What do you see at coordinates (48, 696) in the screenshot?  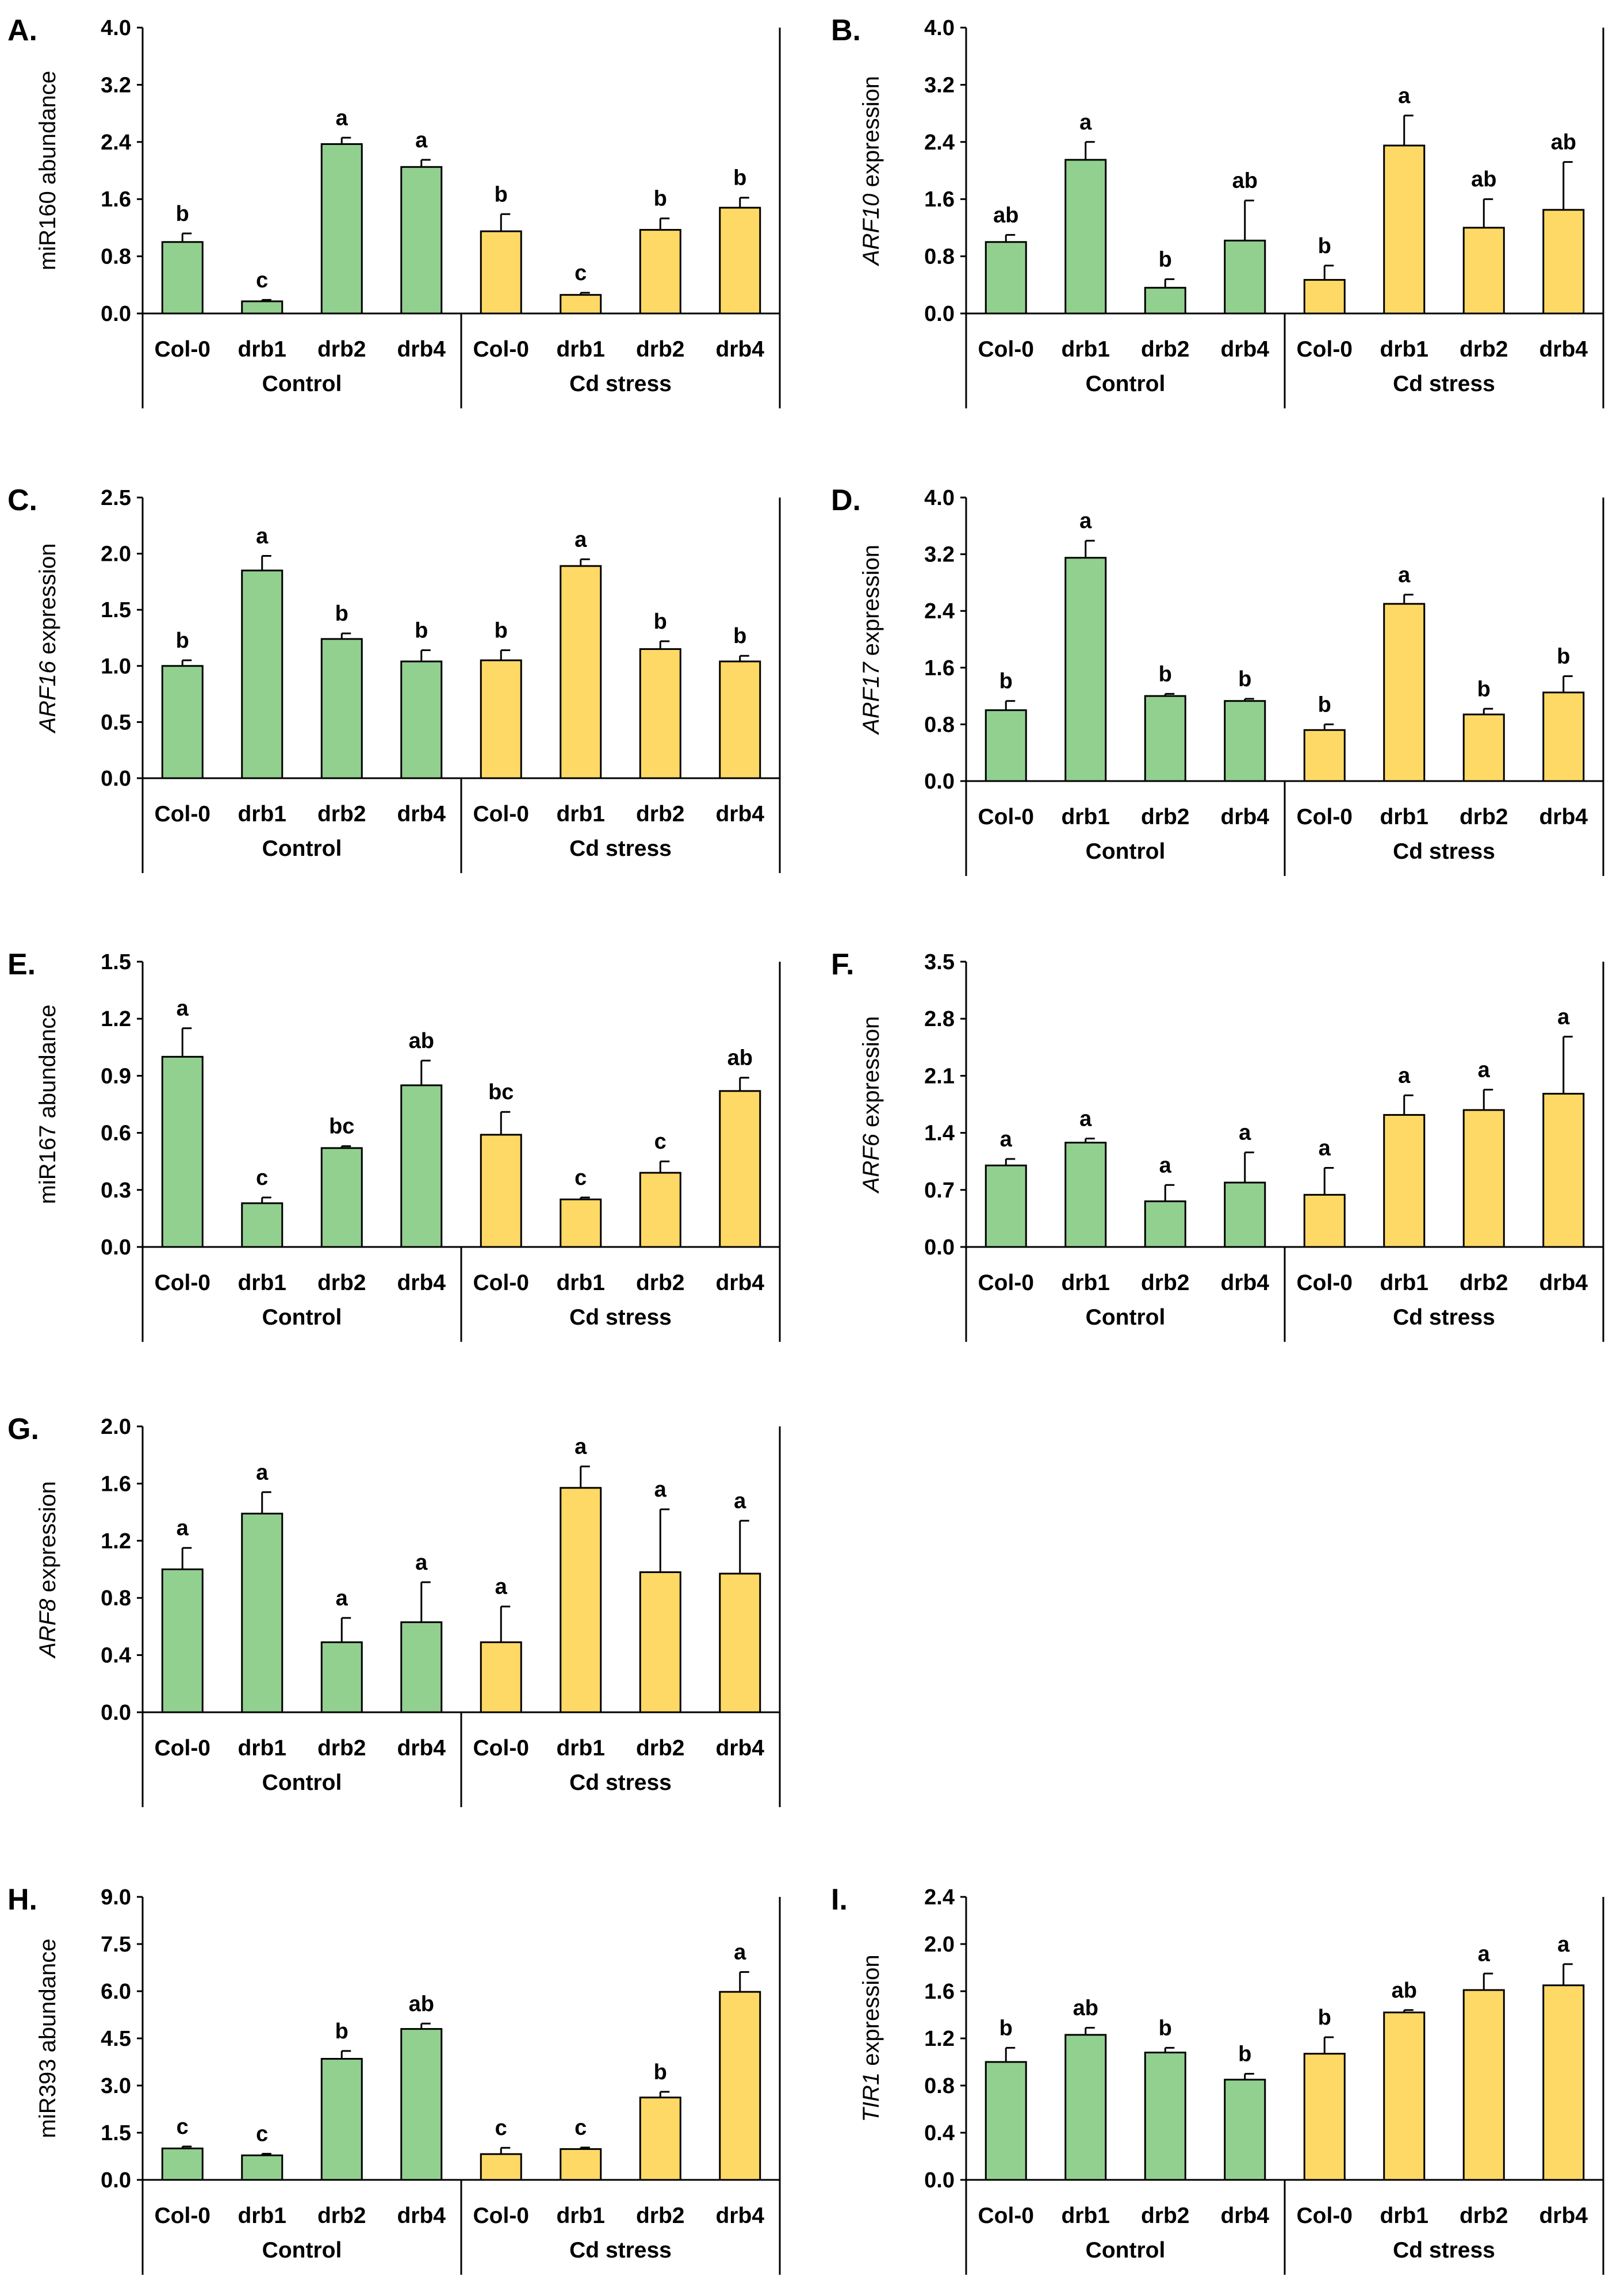 I see `y-axis-label-italic: ARF16` at bounding box center [48, 696].